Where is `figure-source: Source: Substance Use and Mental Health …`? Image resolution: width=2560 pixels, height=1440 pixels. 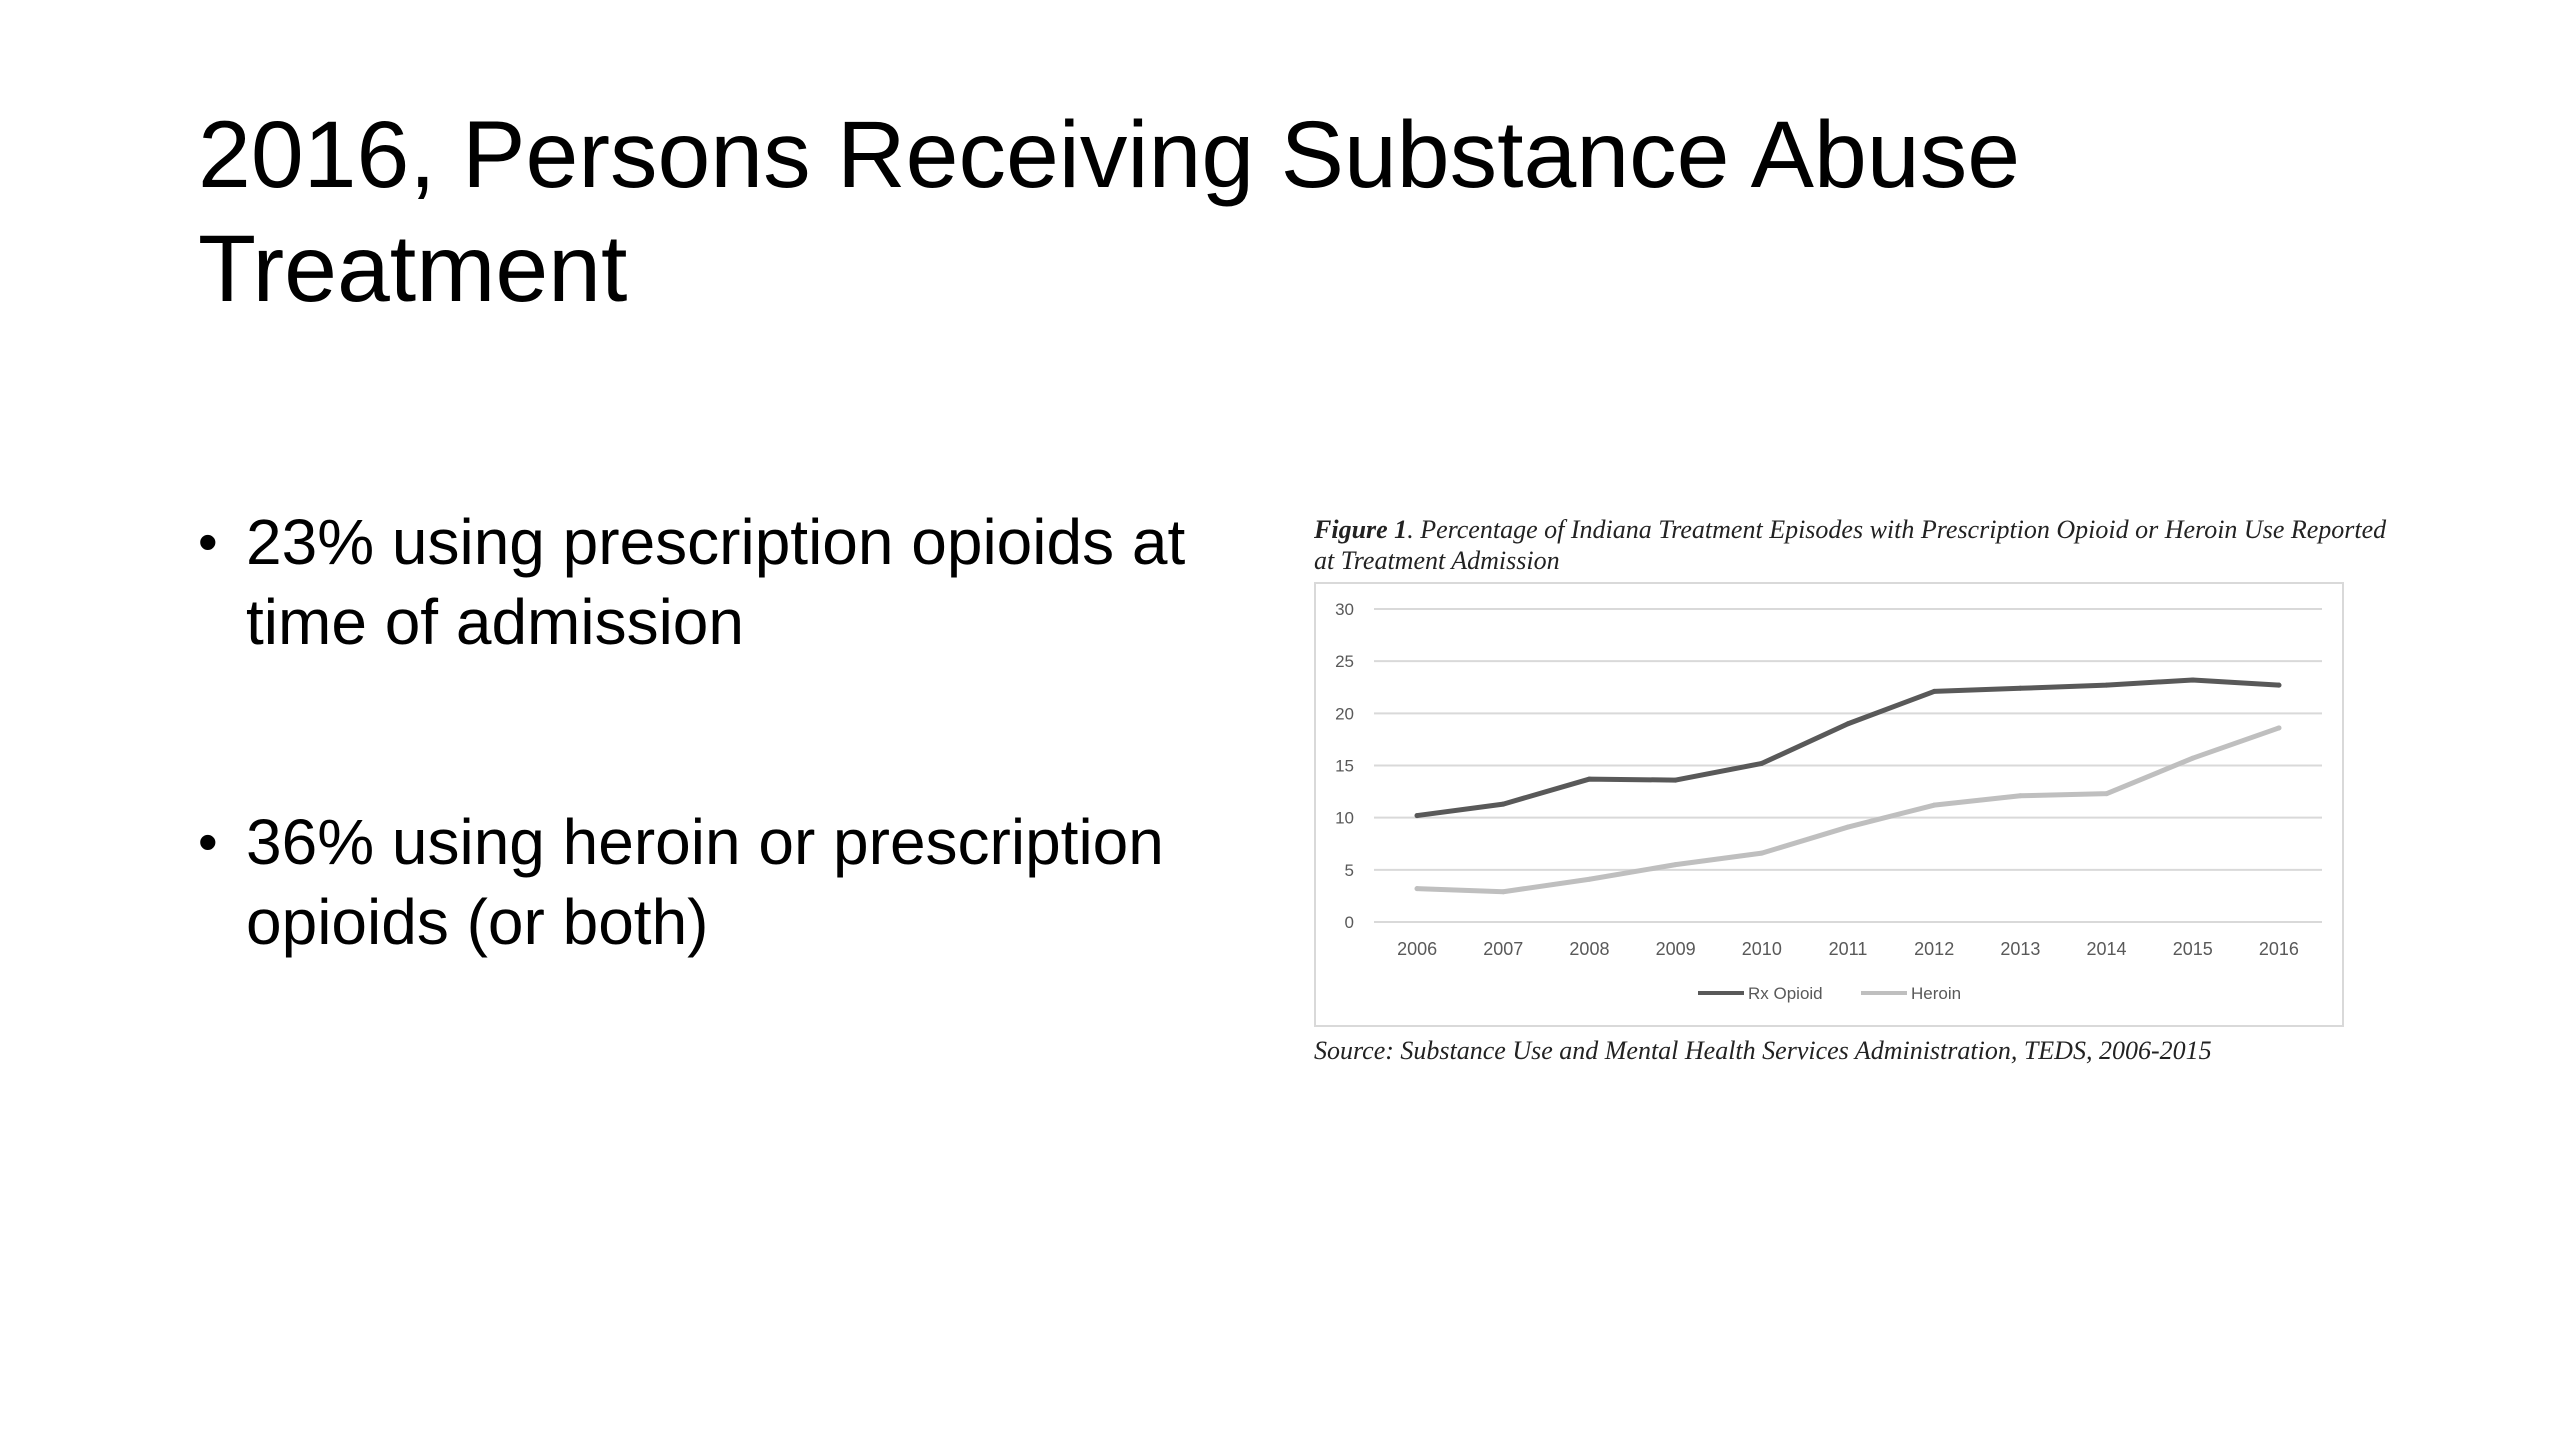
figure-source: Source: Substance Use and Mental Health … is located at coordinates (1763, 1050).